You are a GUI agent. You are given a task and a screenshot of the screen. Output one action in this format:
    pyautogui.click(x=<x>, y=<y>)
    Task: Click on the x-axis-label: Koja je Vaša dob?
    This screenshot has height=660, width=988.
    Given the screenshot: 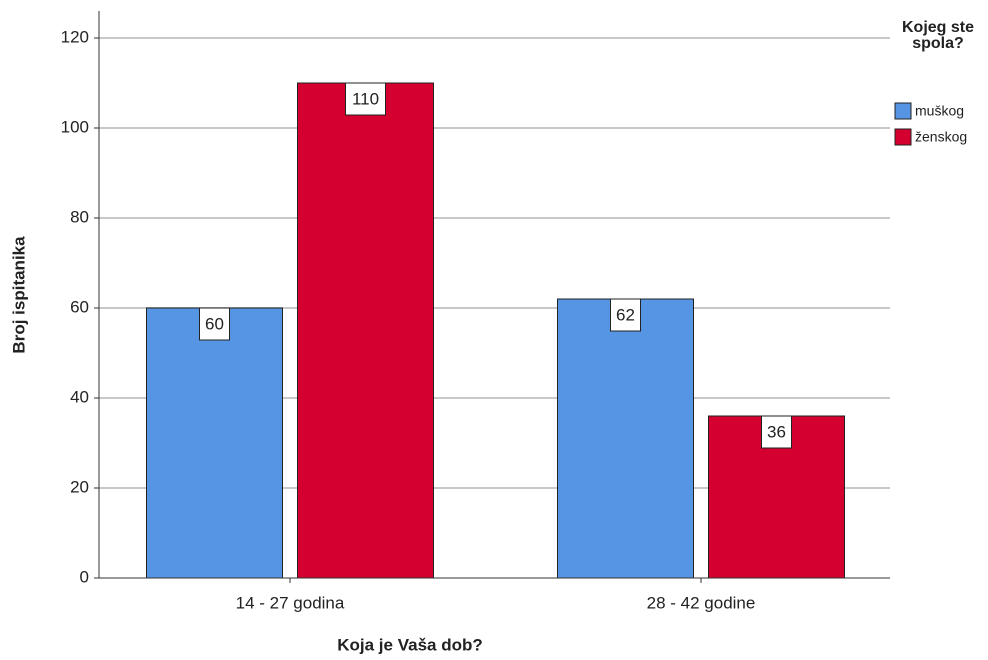 What is the action you would take?
    pyautogui.click(x=410, y=644)
    